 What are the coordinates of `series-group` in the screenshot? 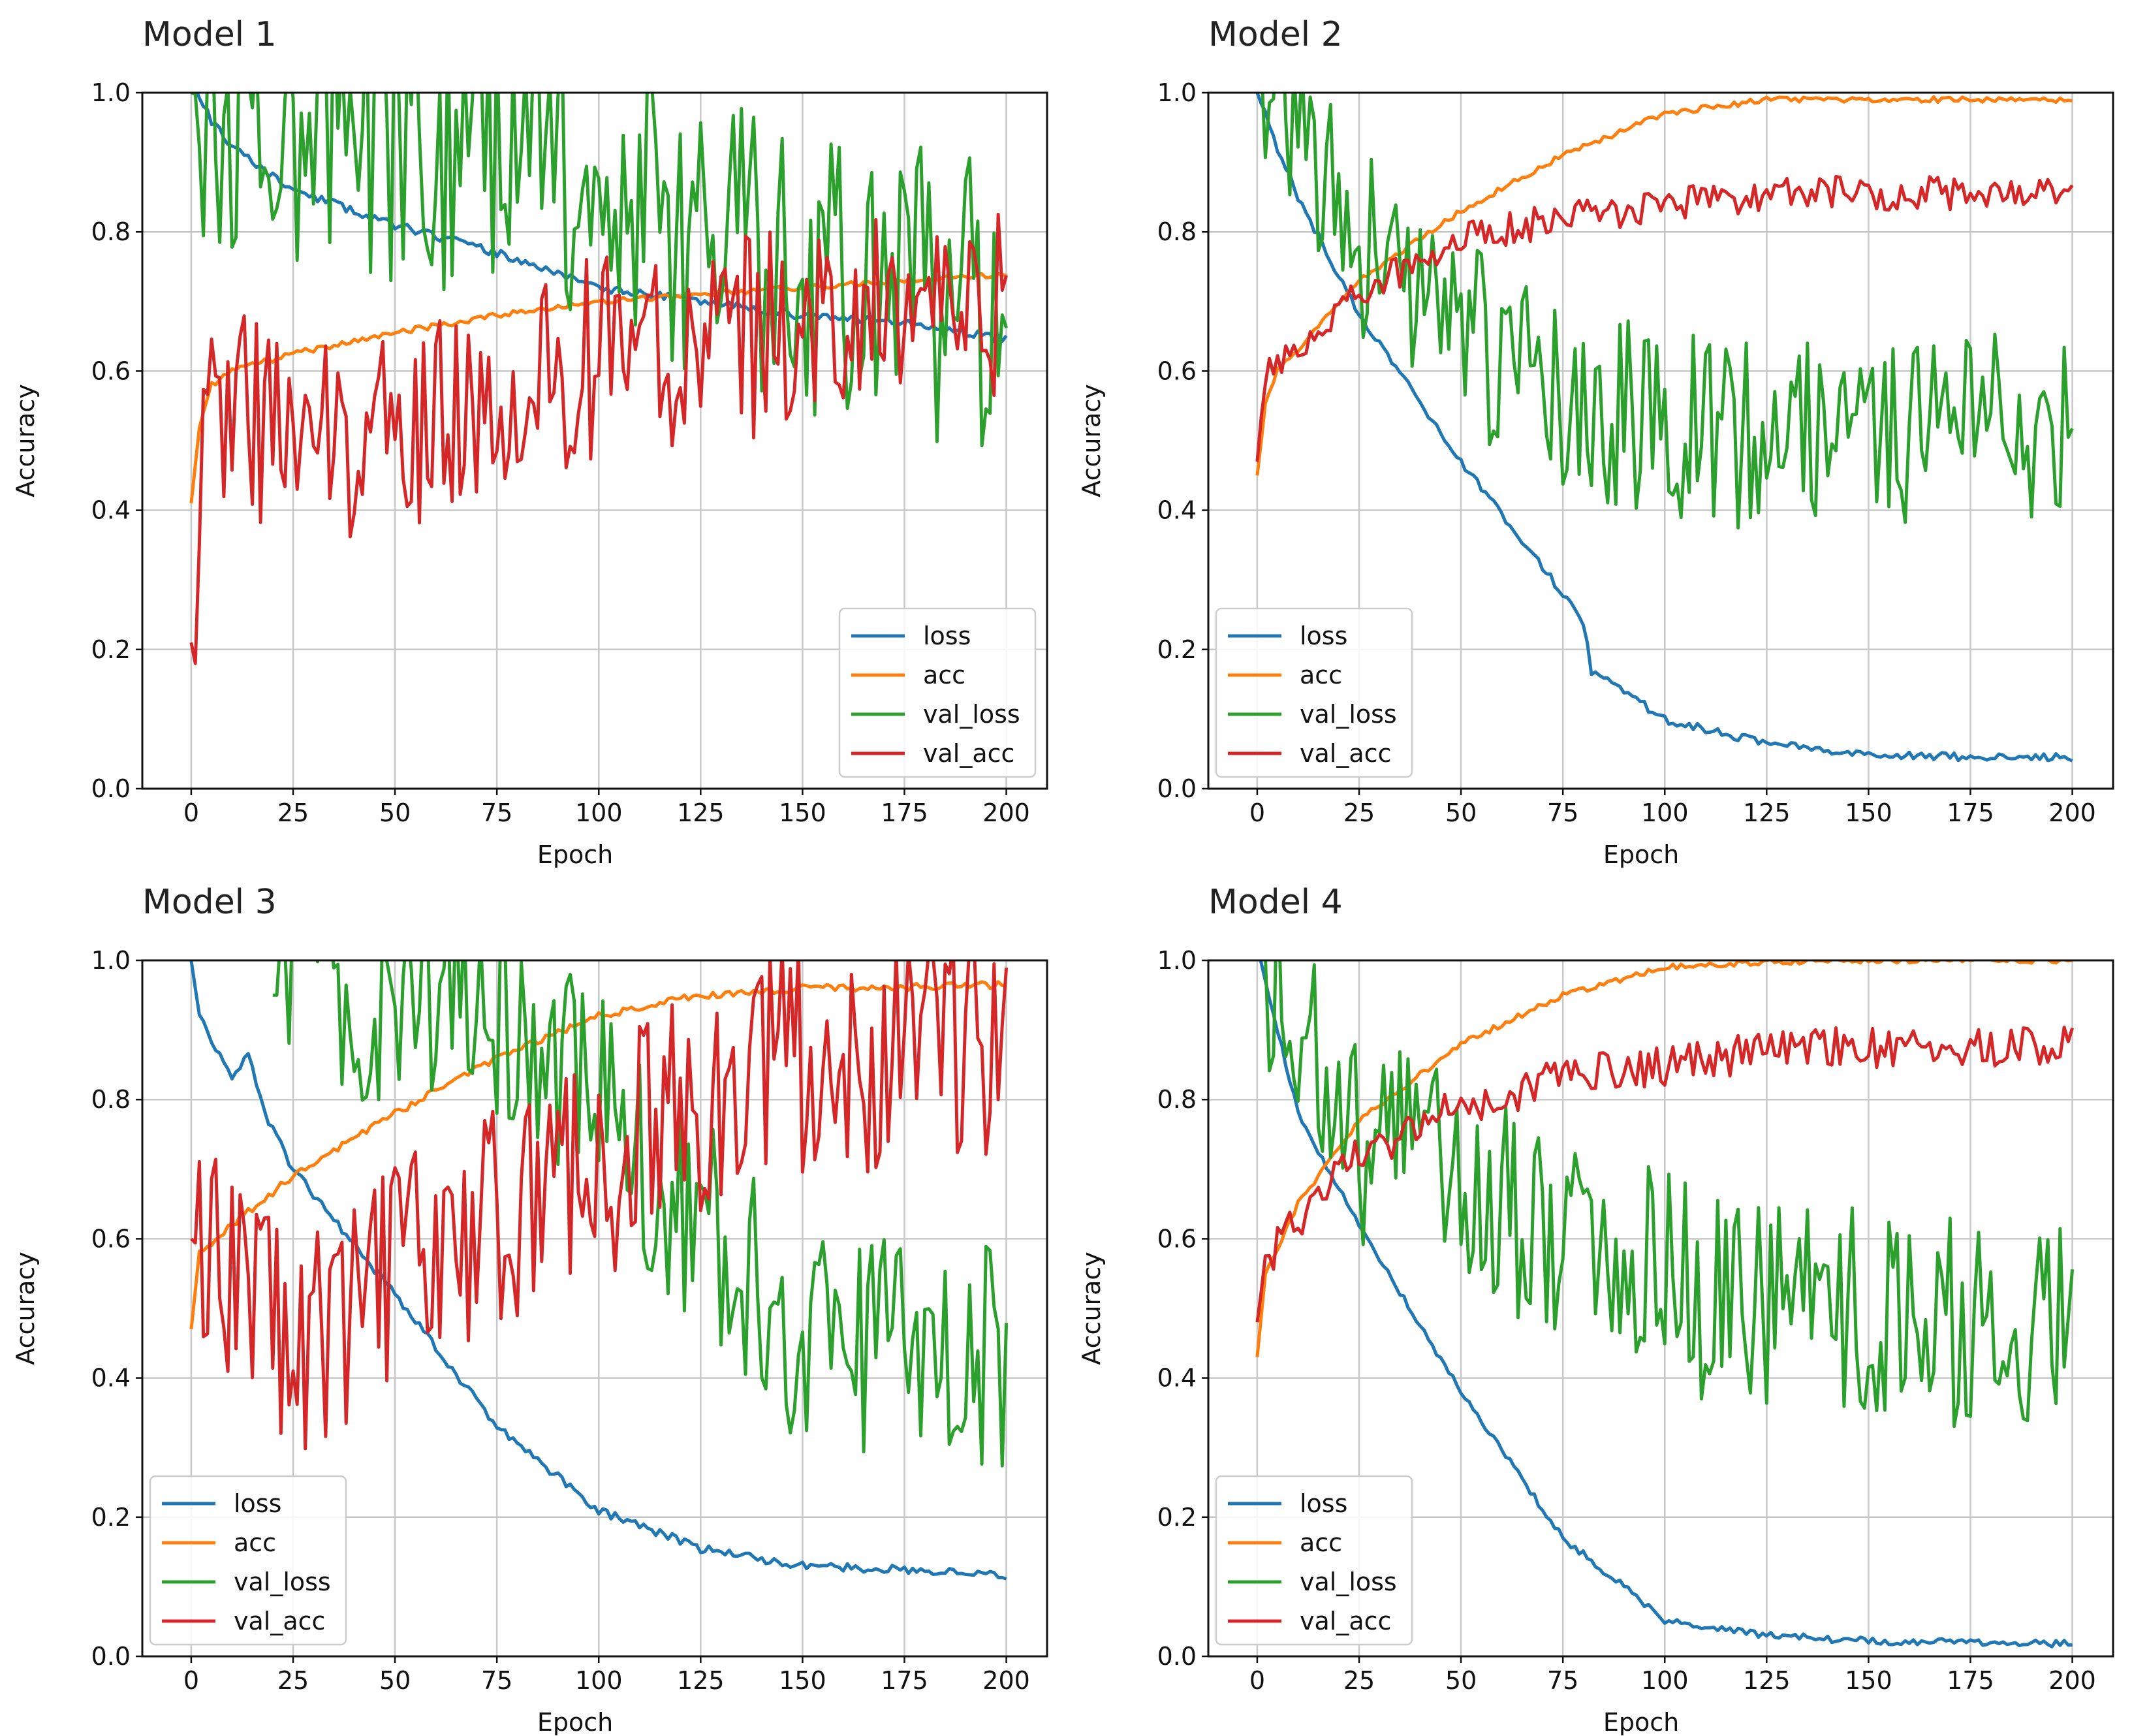 It's located at (599, 379).